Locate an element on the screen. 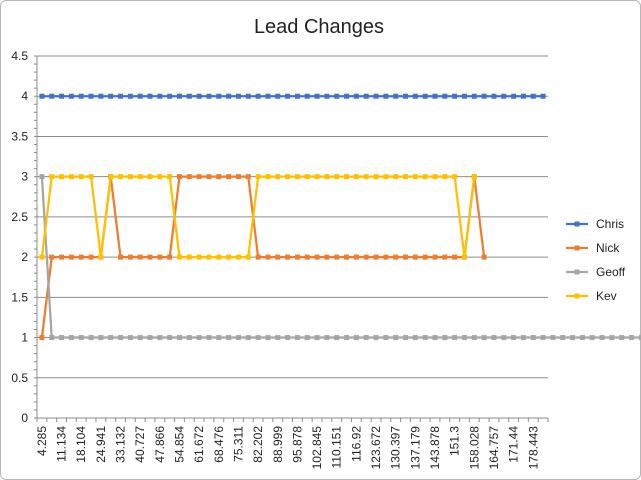  legend-label: Nick is located at coordinates (608, 248).